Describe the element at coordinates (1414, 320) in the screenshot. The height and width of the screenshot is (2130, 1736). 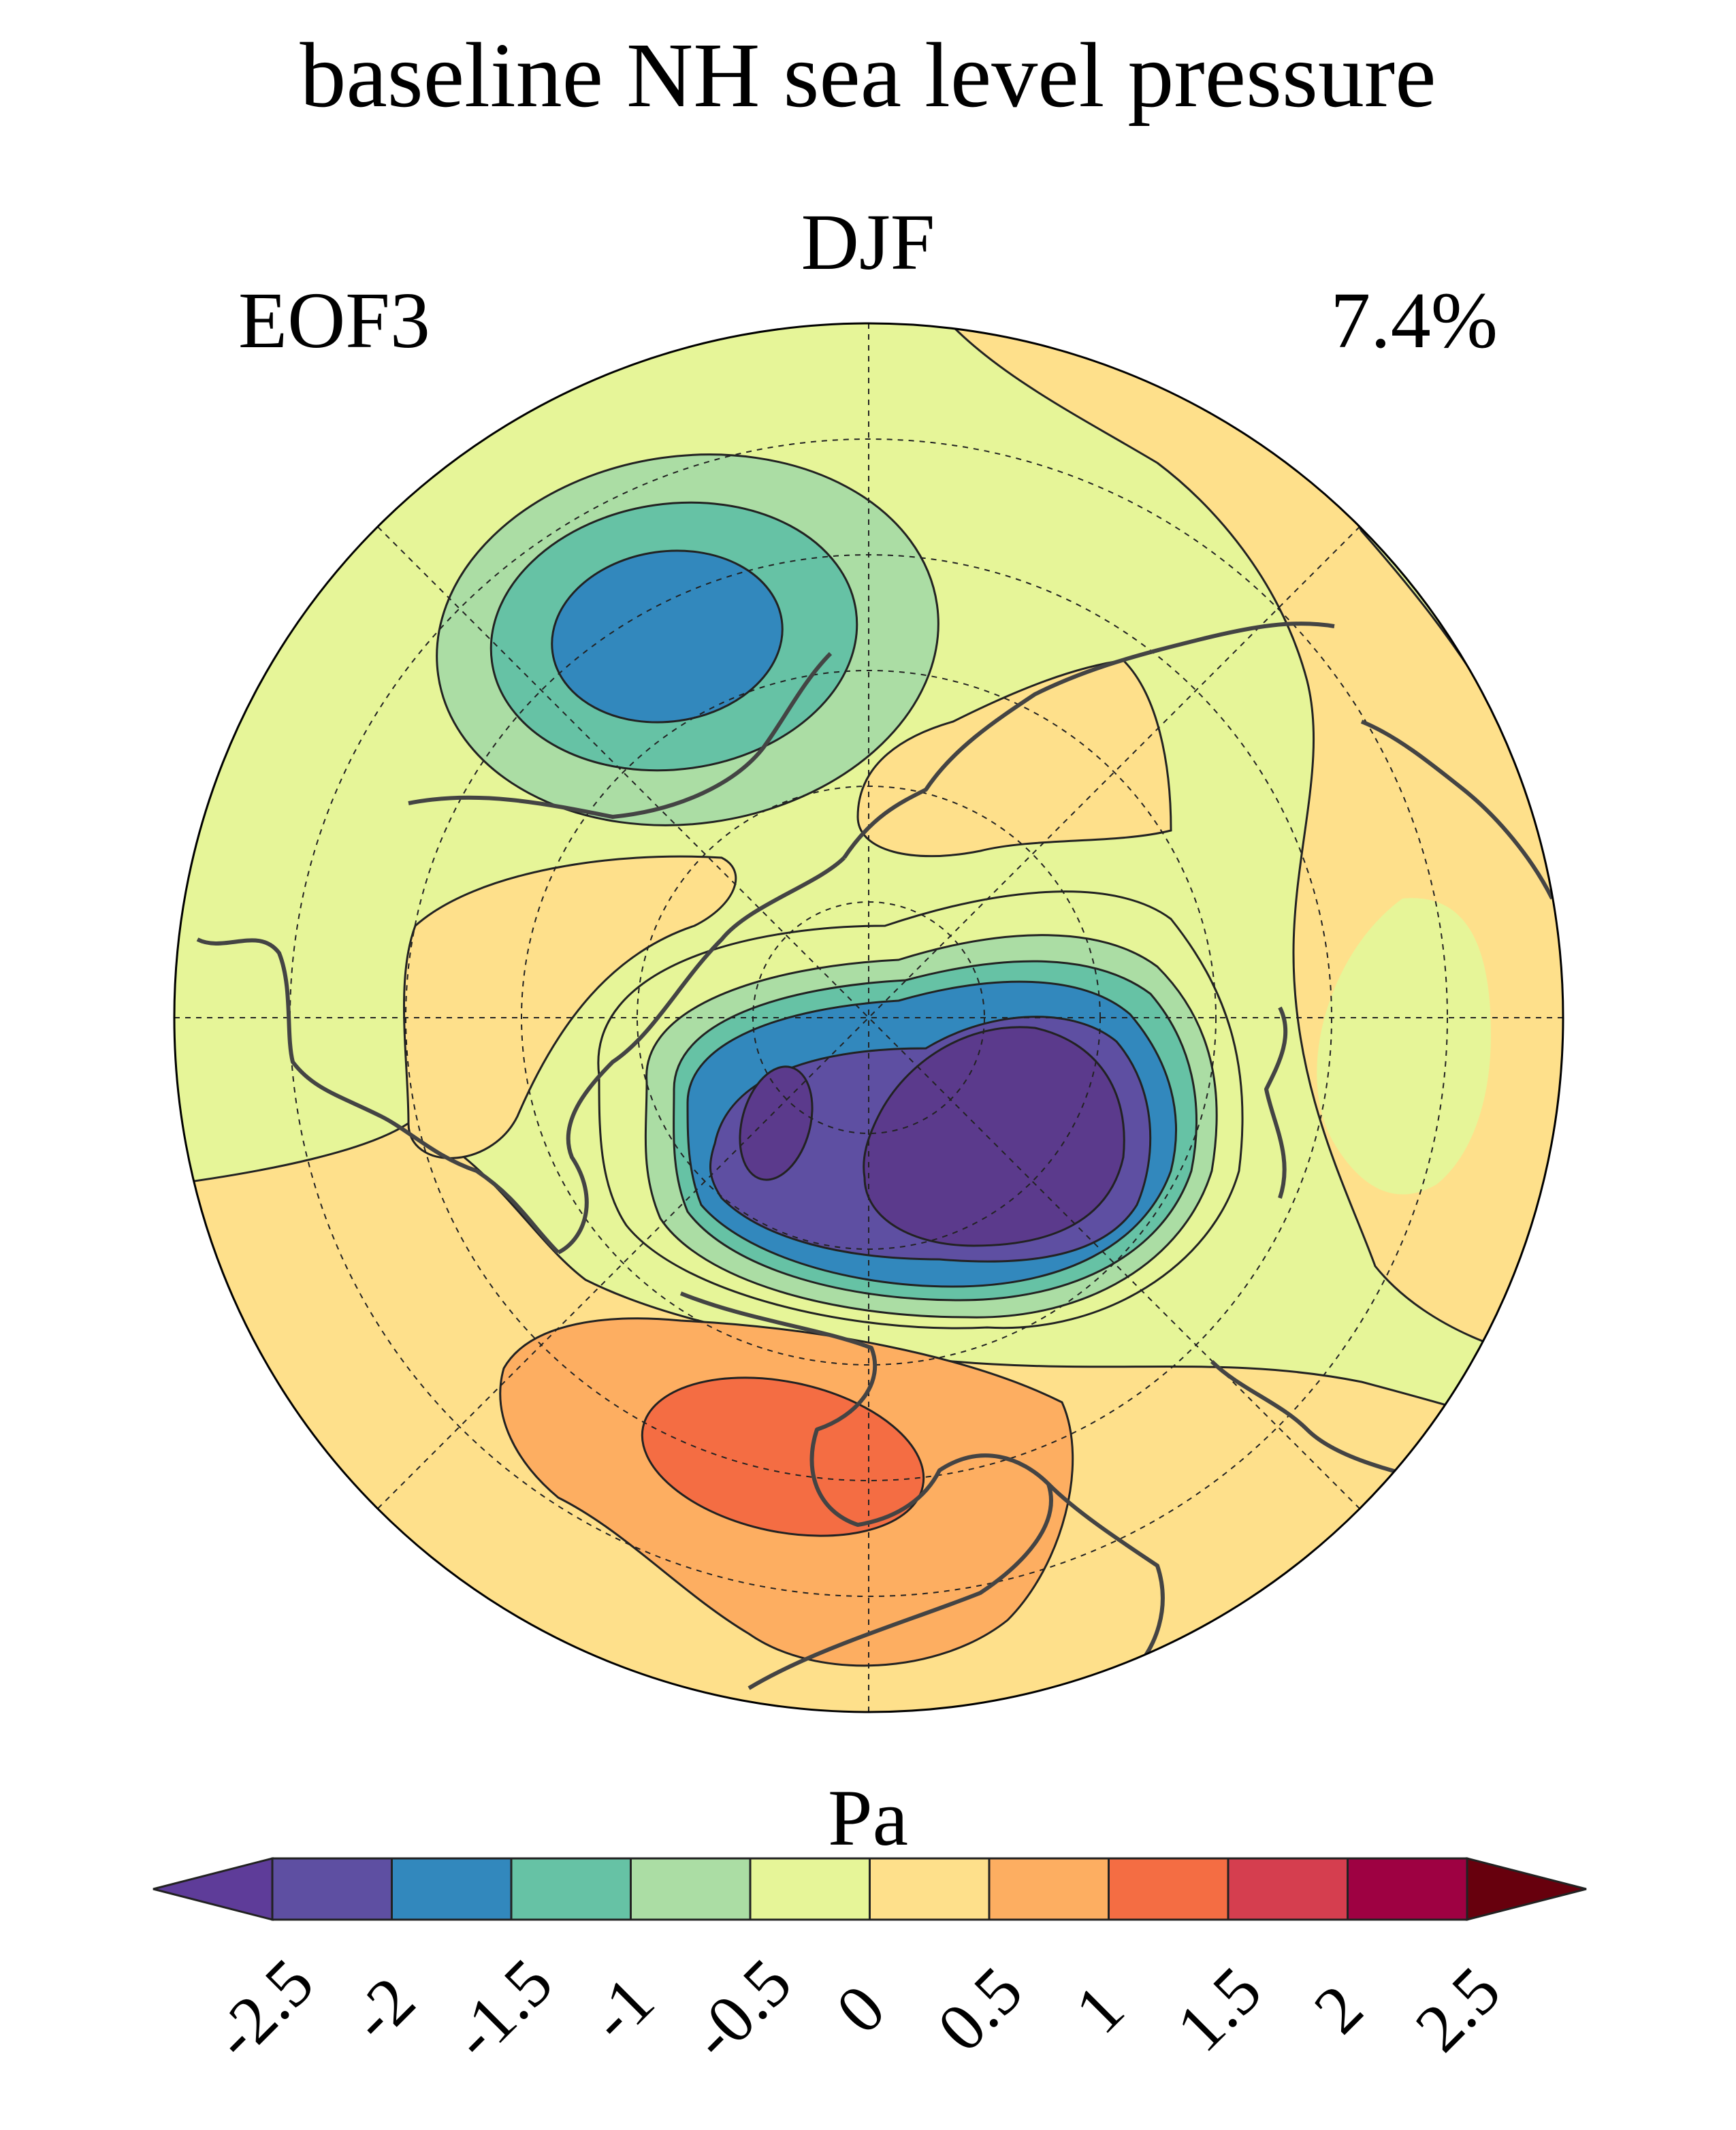
I see `variance-label: 7.4%` at that location.